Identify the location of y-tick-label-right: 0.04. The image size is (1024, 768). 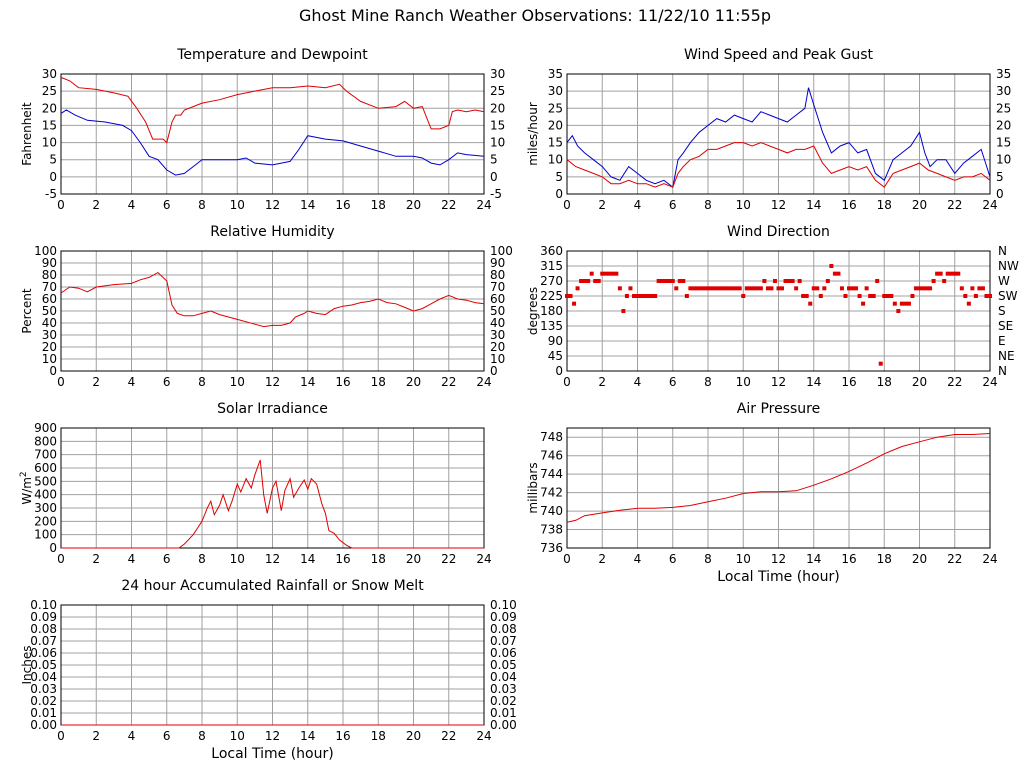
(503, 677).